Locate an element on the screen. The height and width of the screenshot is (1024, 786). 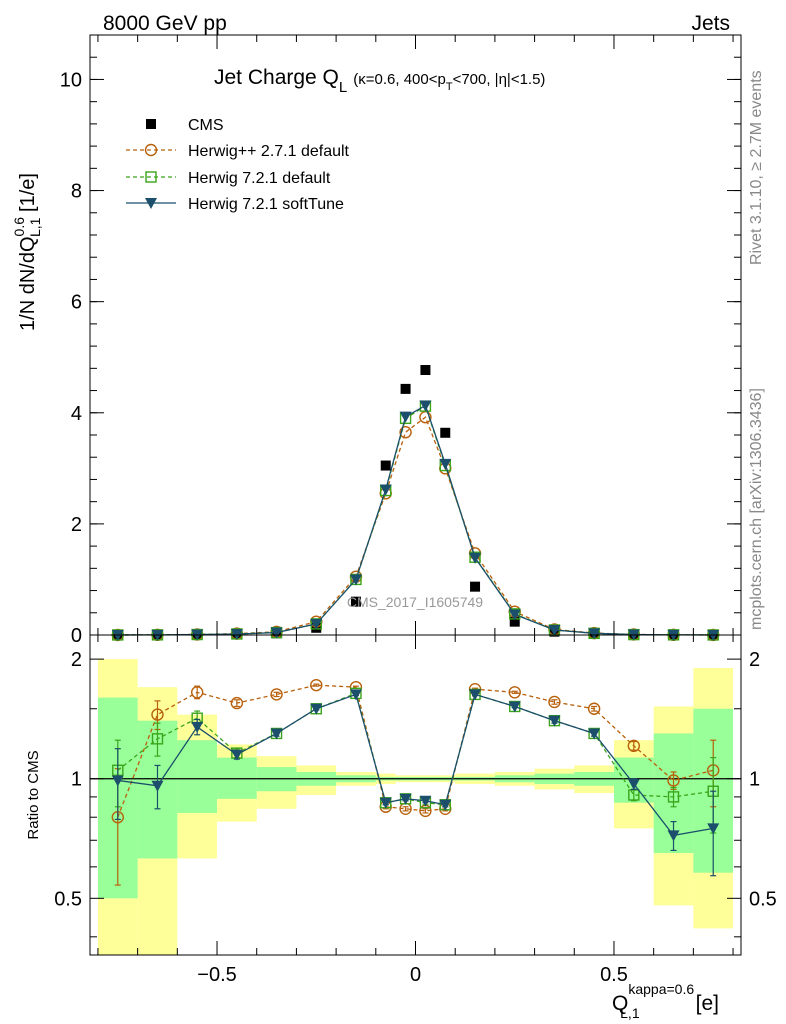
legend-label: CMS is located at coordinates (206, 125).